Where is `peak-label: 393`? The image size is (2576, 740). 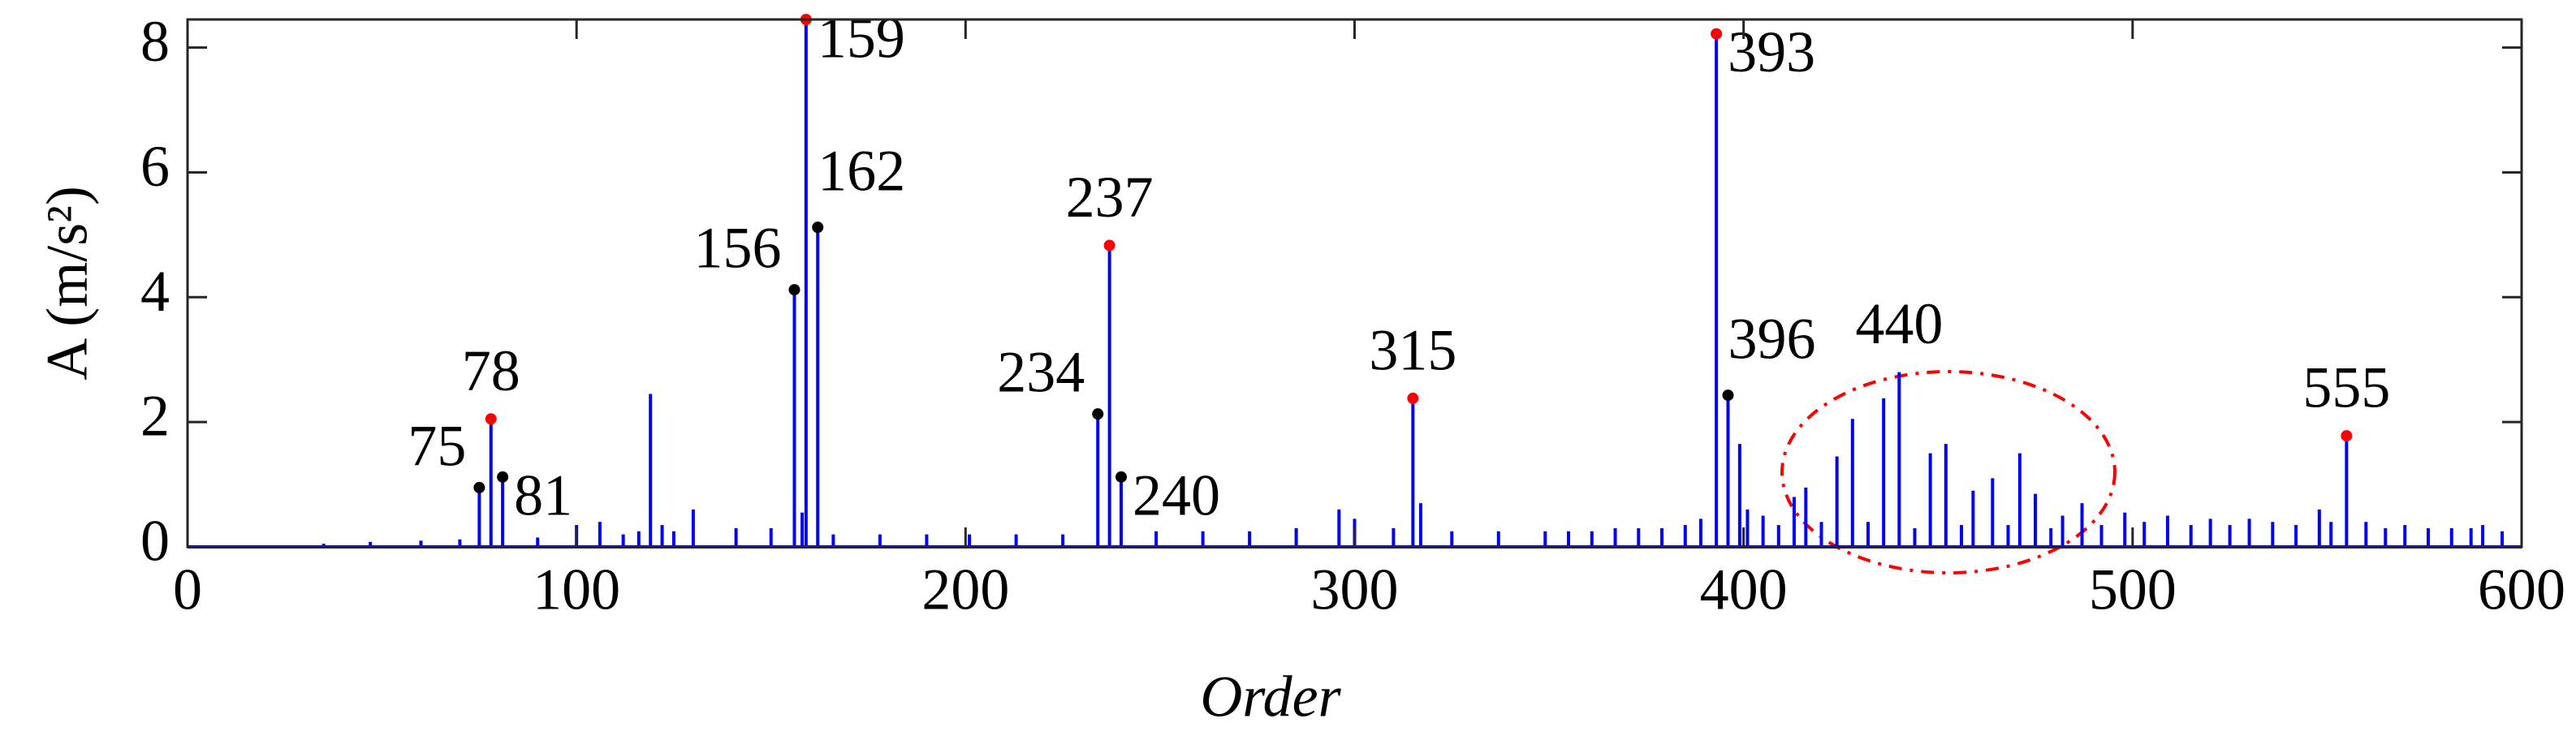 peak-label: 393 is located at coordinates (1772, 51).